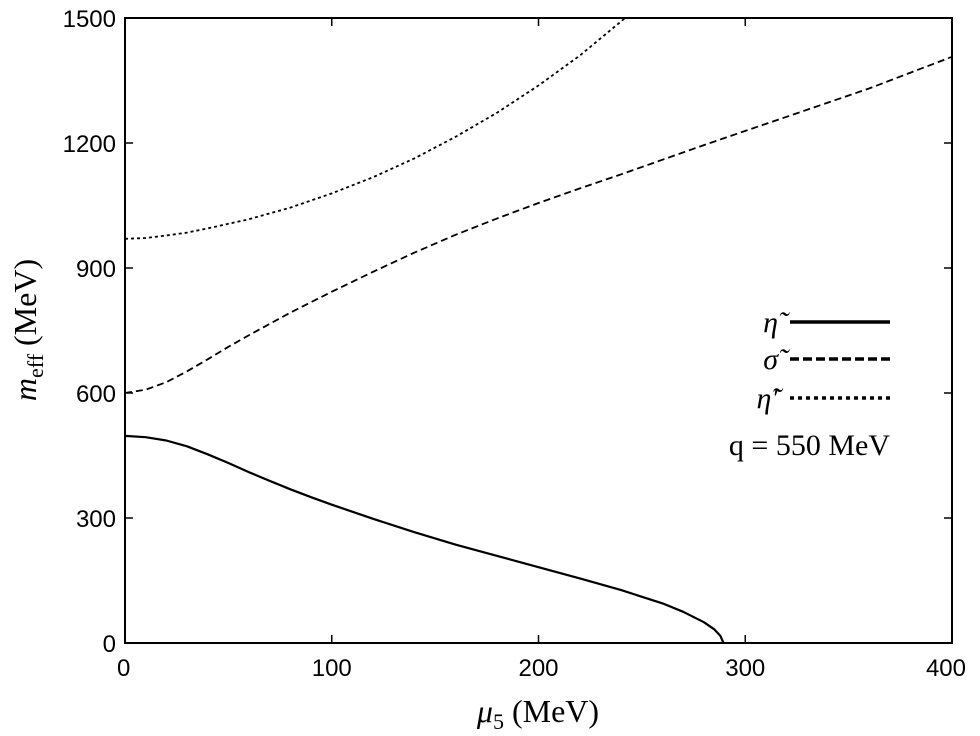  I want to click on x-tick-label: 400, so click(946, 668).